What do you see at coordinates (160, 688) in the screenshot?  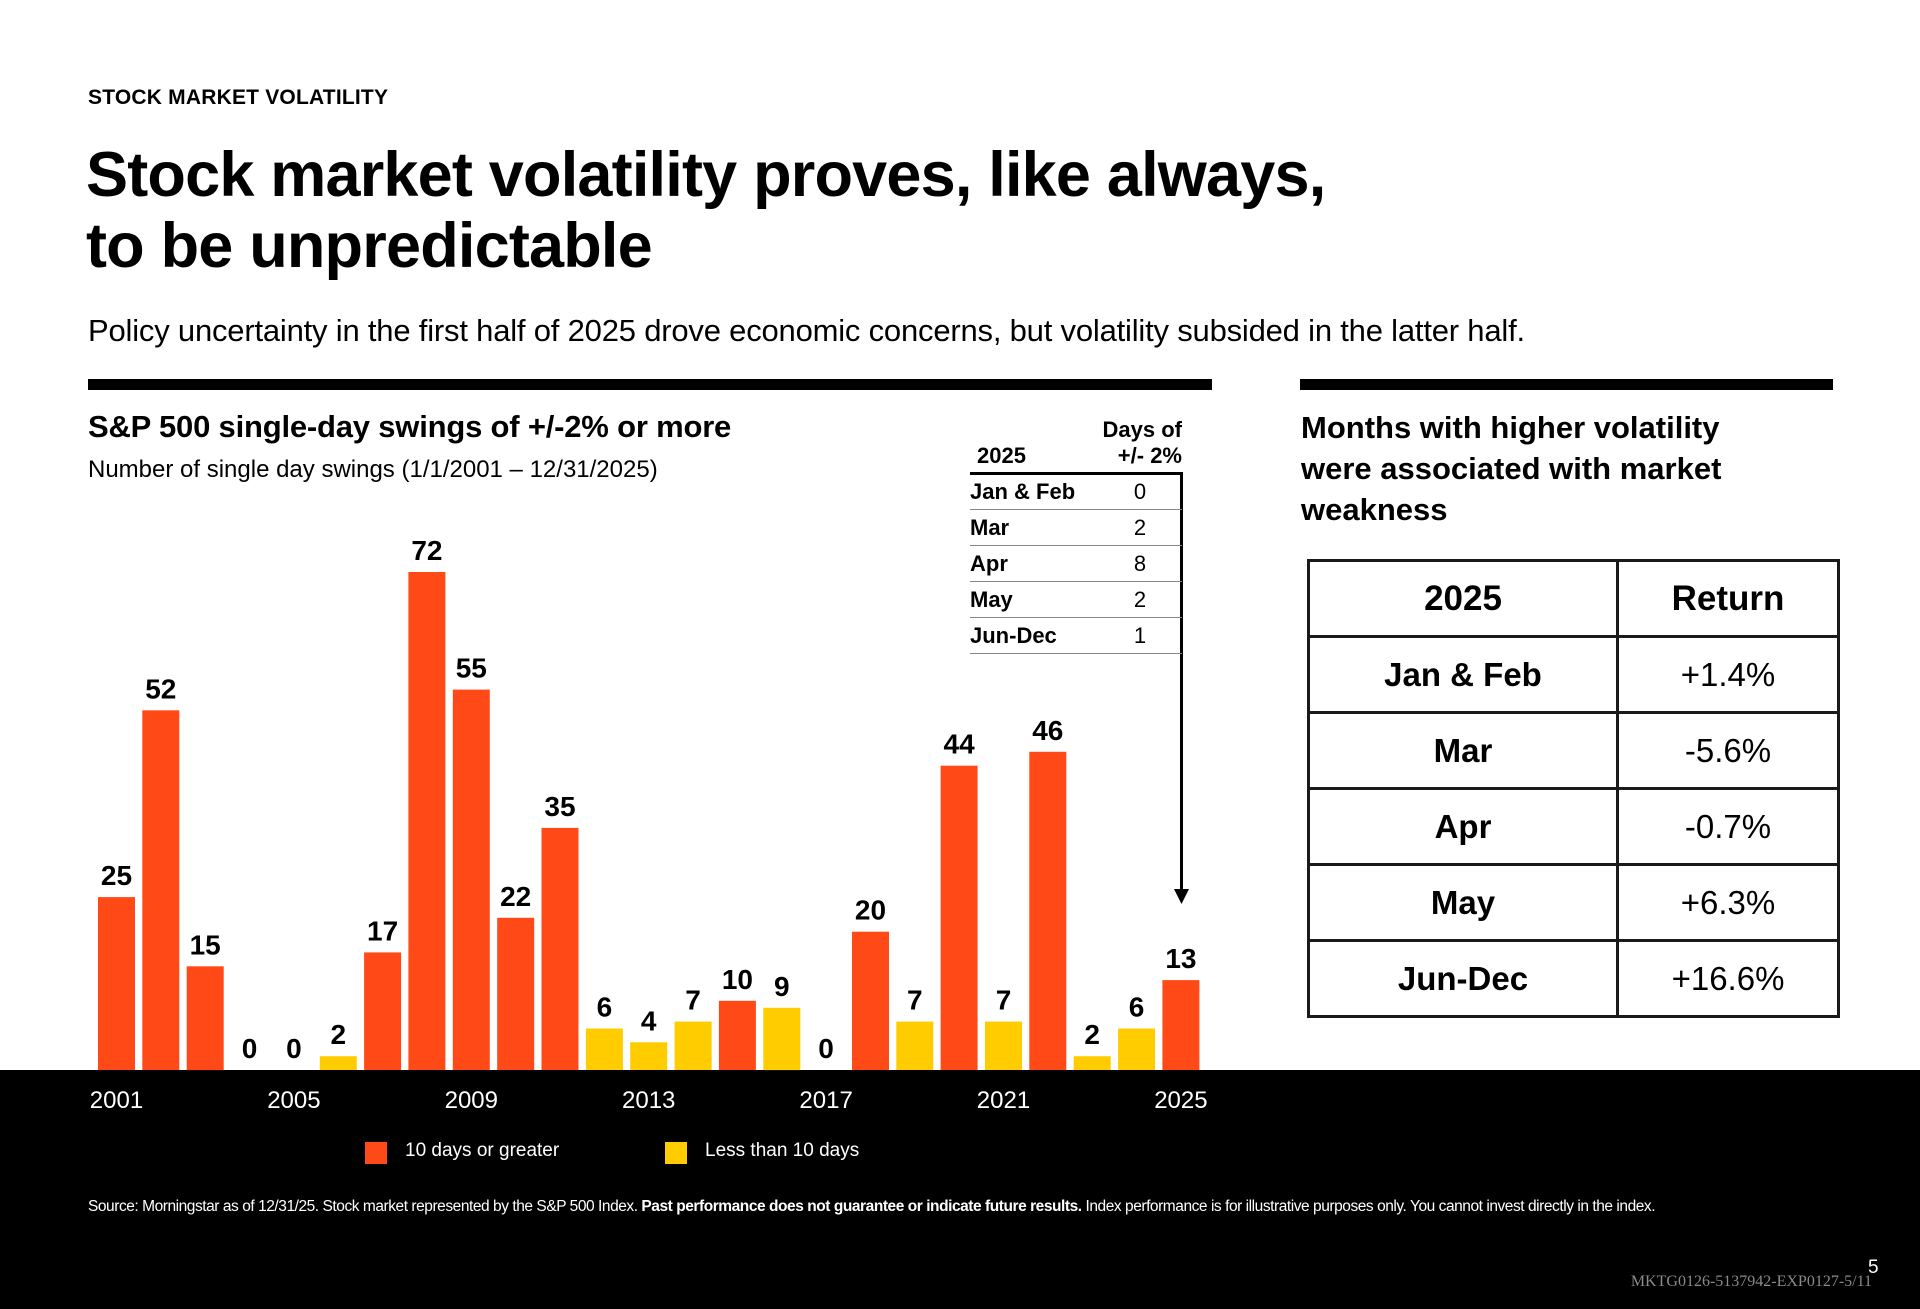 I see `value-label-2002: 52` at bounding box center [160, 688].